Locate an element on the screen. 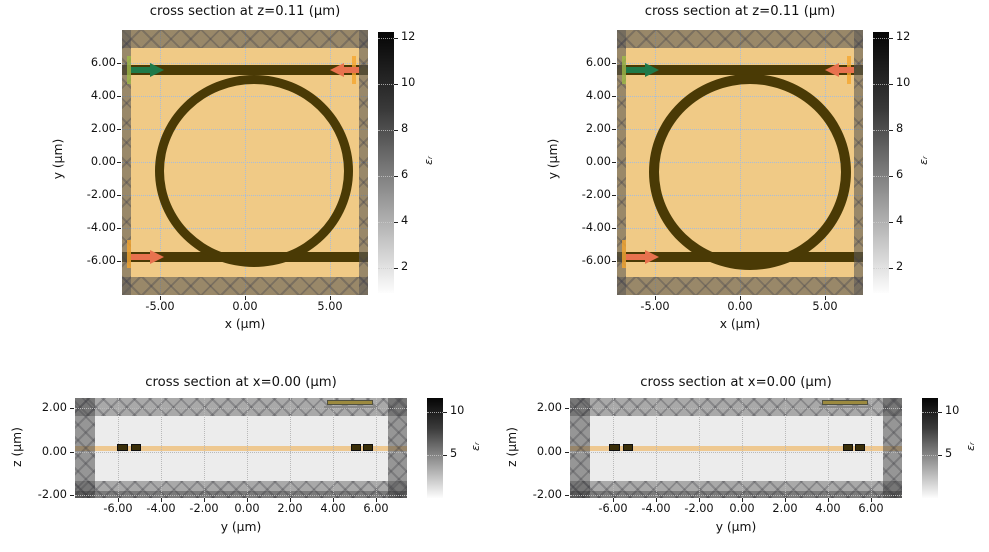  mode-monitor-arrow is located at coordinates (846, 70).